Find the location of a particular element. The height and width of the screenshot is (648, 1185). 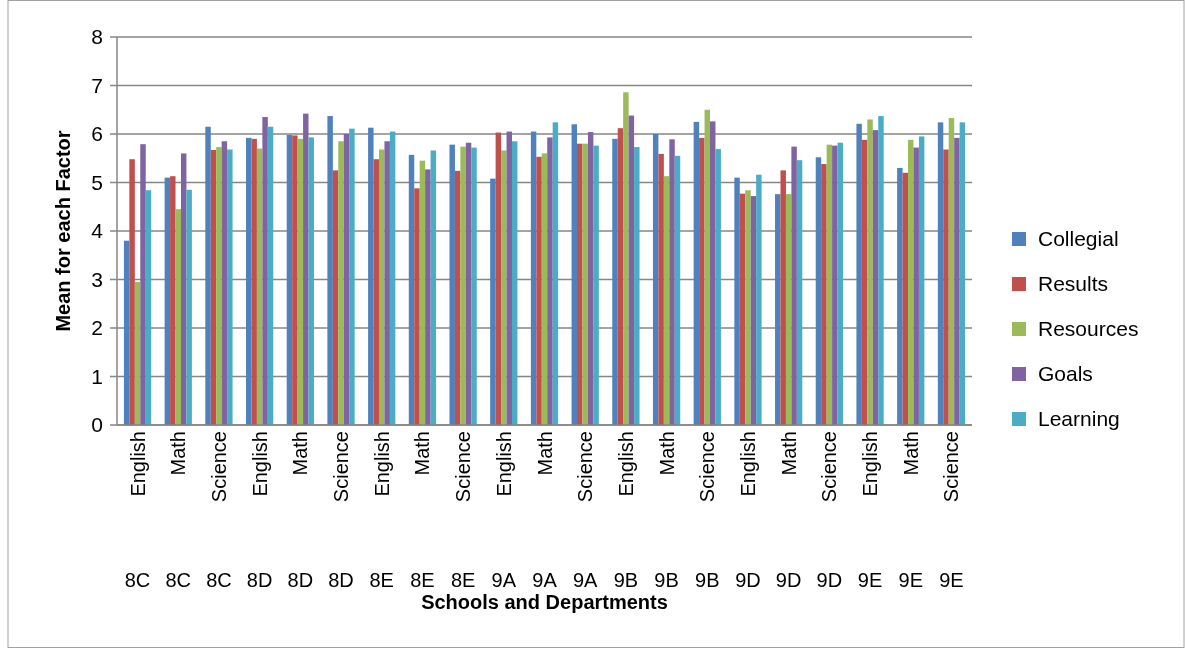

legend-label: Collegial is located at coordinates (1078, 239).